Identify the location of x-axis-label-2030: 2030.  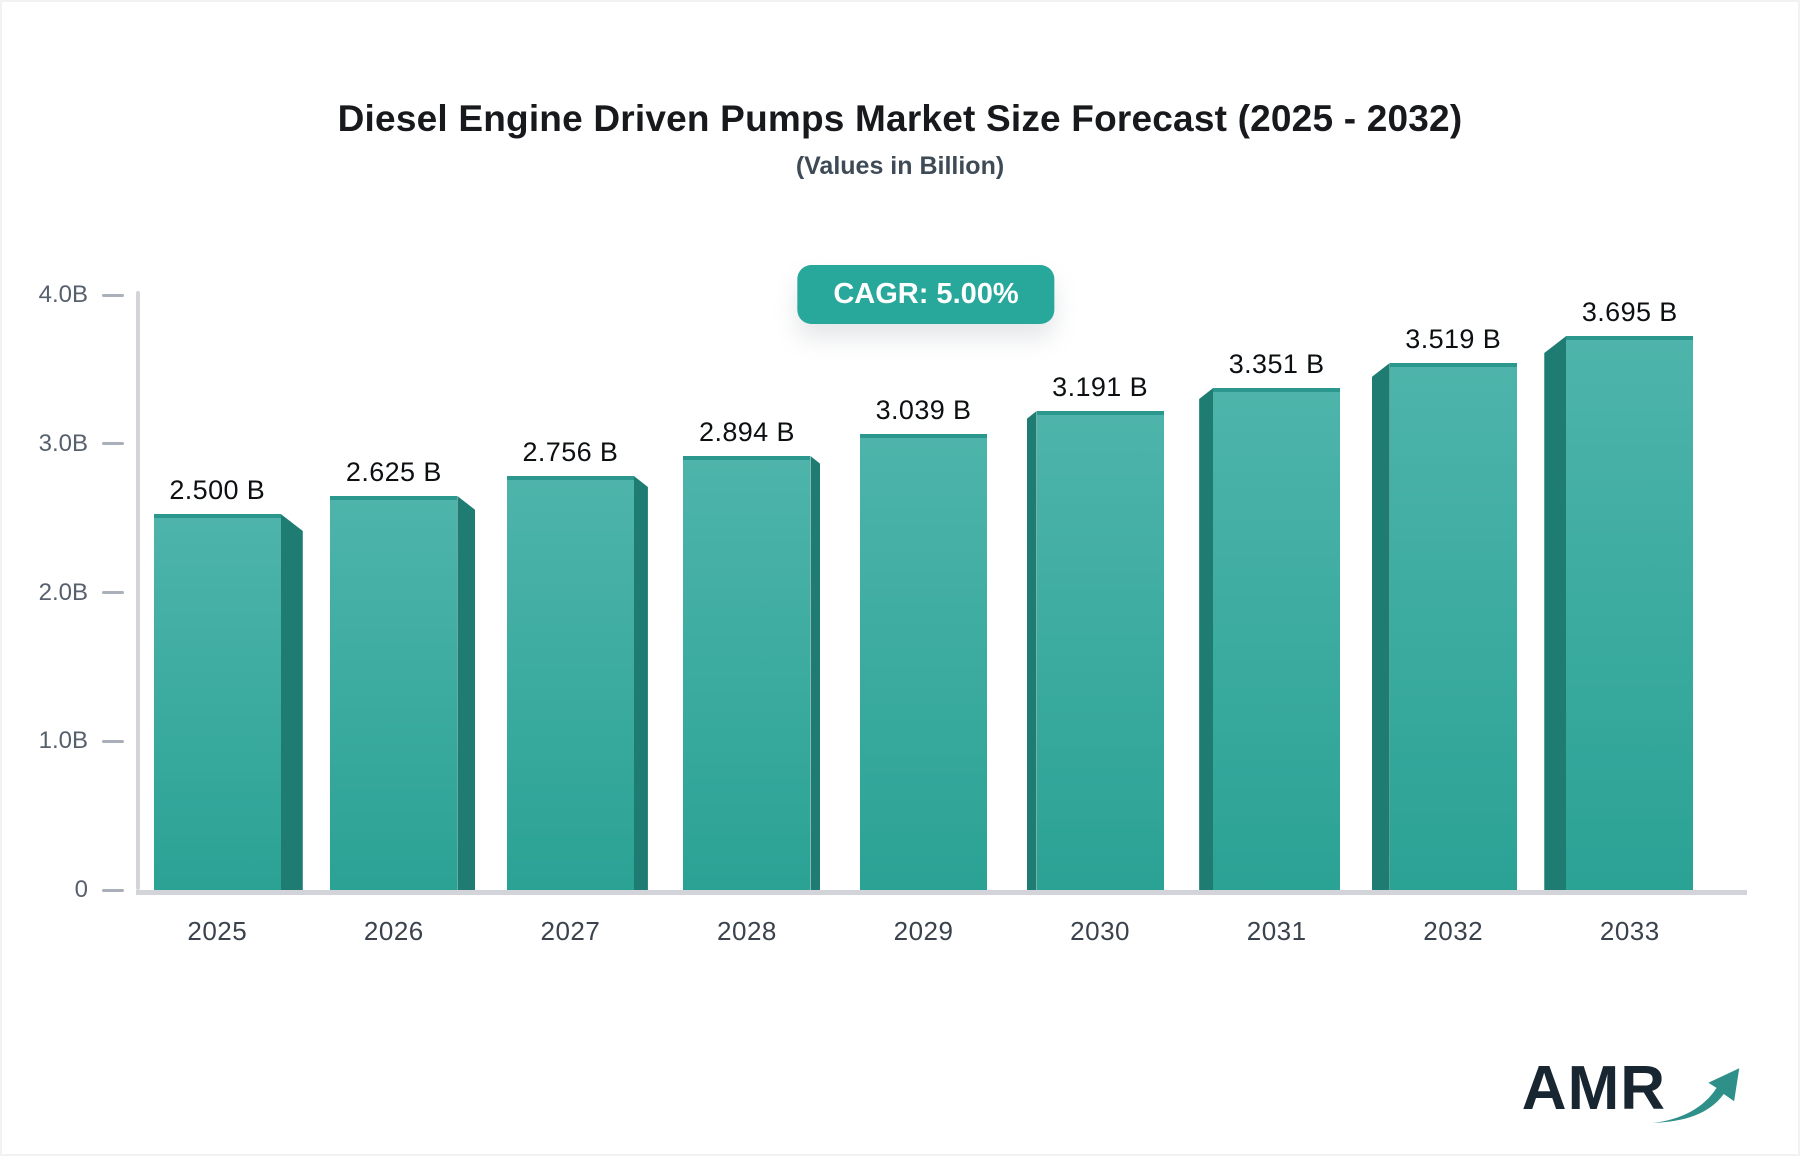
(1100, 931).